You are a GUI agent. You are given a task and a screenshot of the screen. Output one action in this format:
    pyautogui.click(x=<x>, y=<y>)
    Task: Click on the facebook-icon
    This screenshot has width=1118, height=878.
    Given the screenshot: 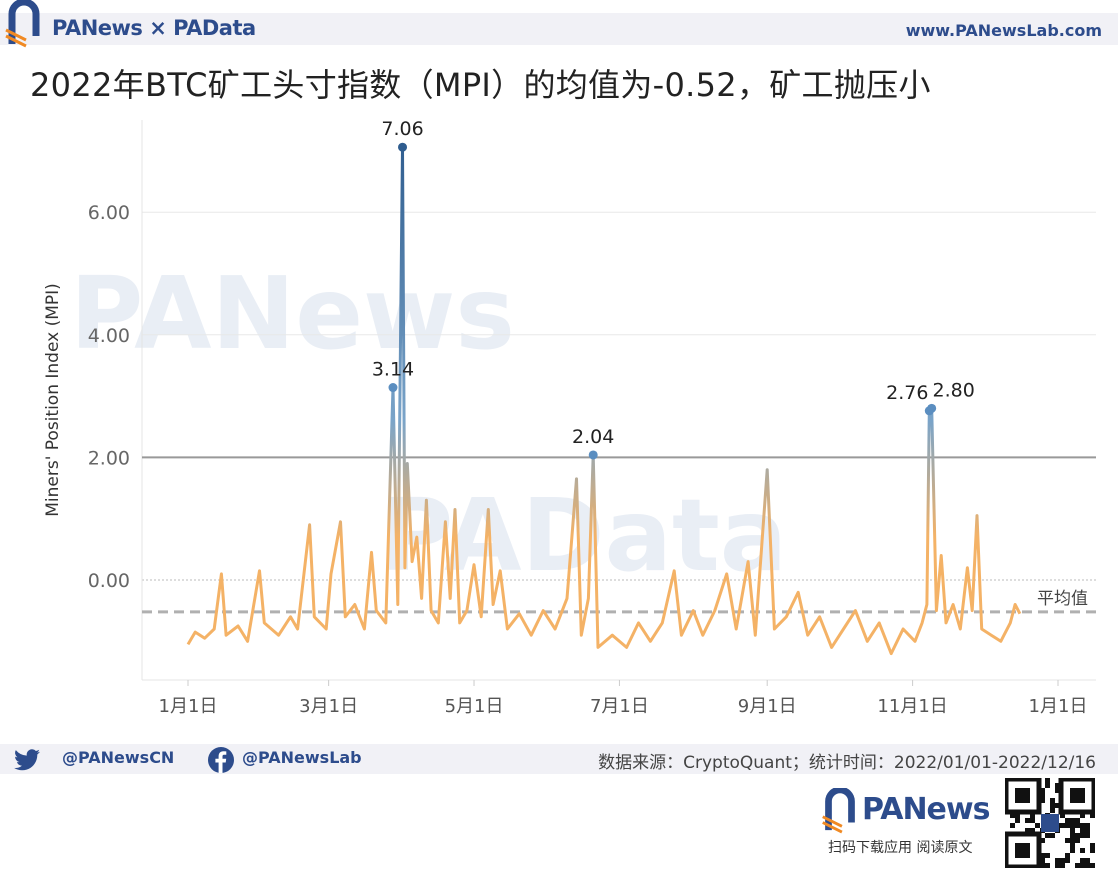 What is the action you would take?
    pyautogui.click(x=221, y=760)
    